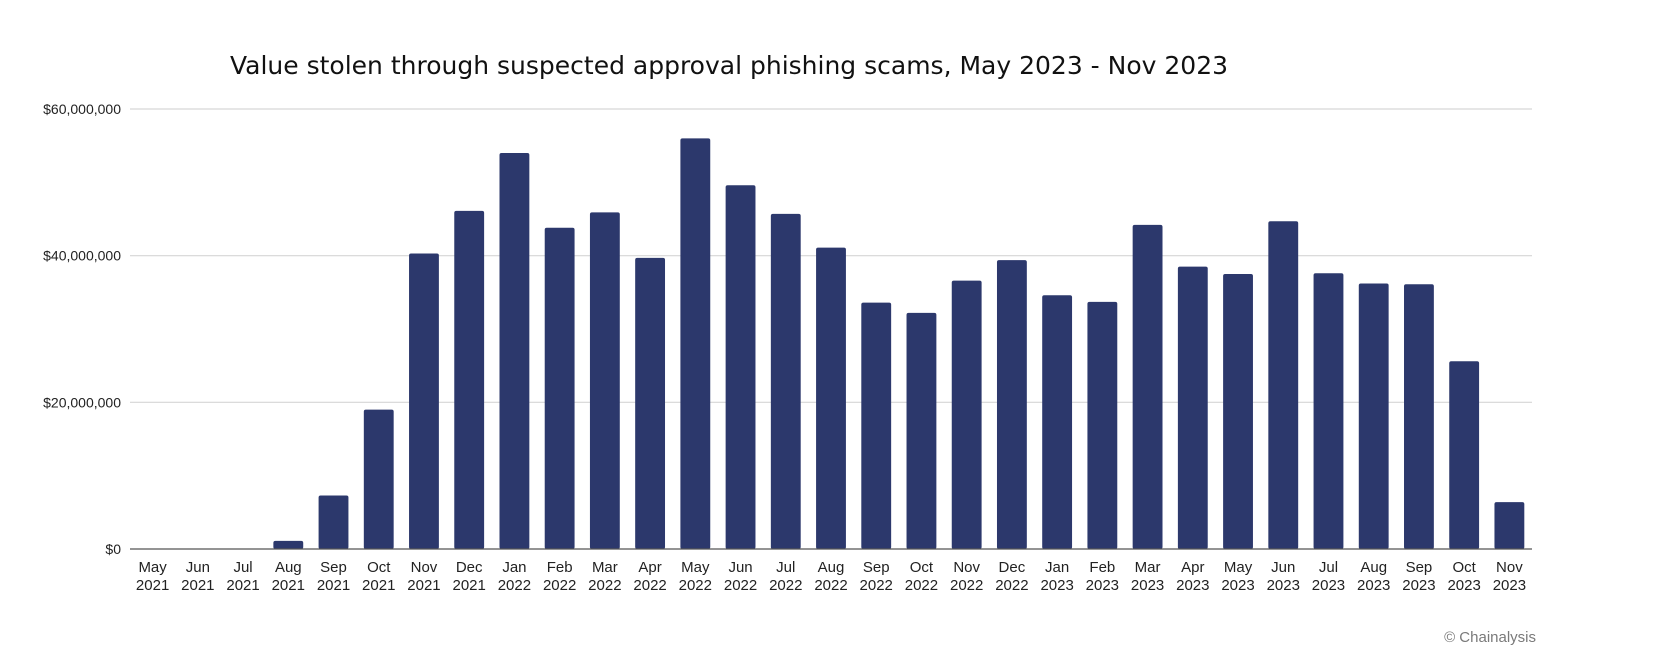 The image size is (1677, 669). Describe the element at coordinates (1147, 576) in the screenshot. I see `x-tick-label: Mar 2023` at that location.